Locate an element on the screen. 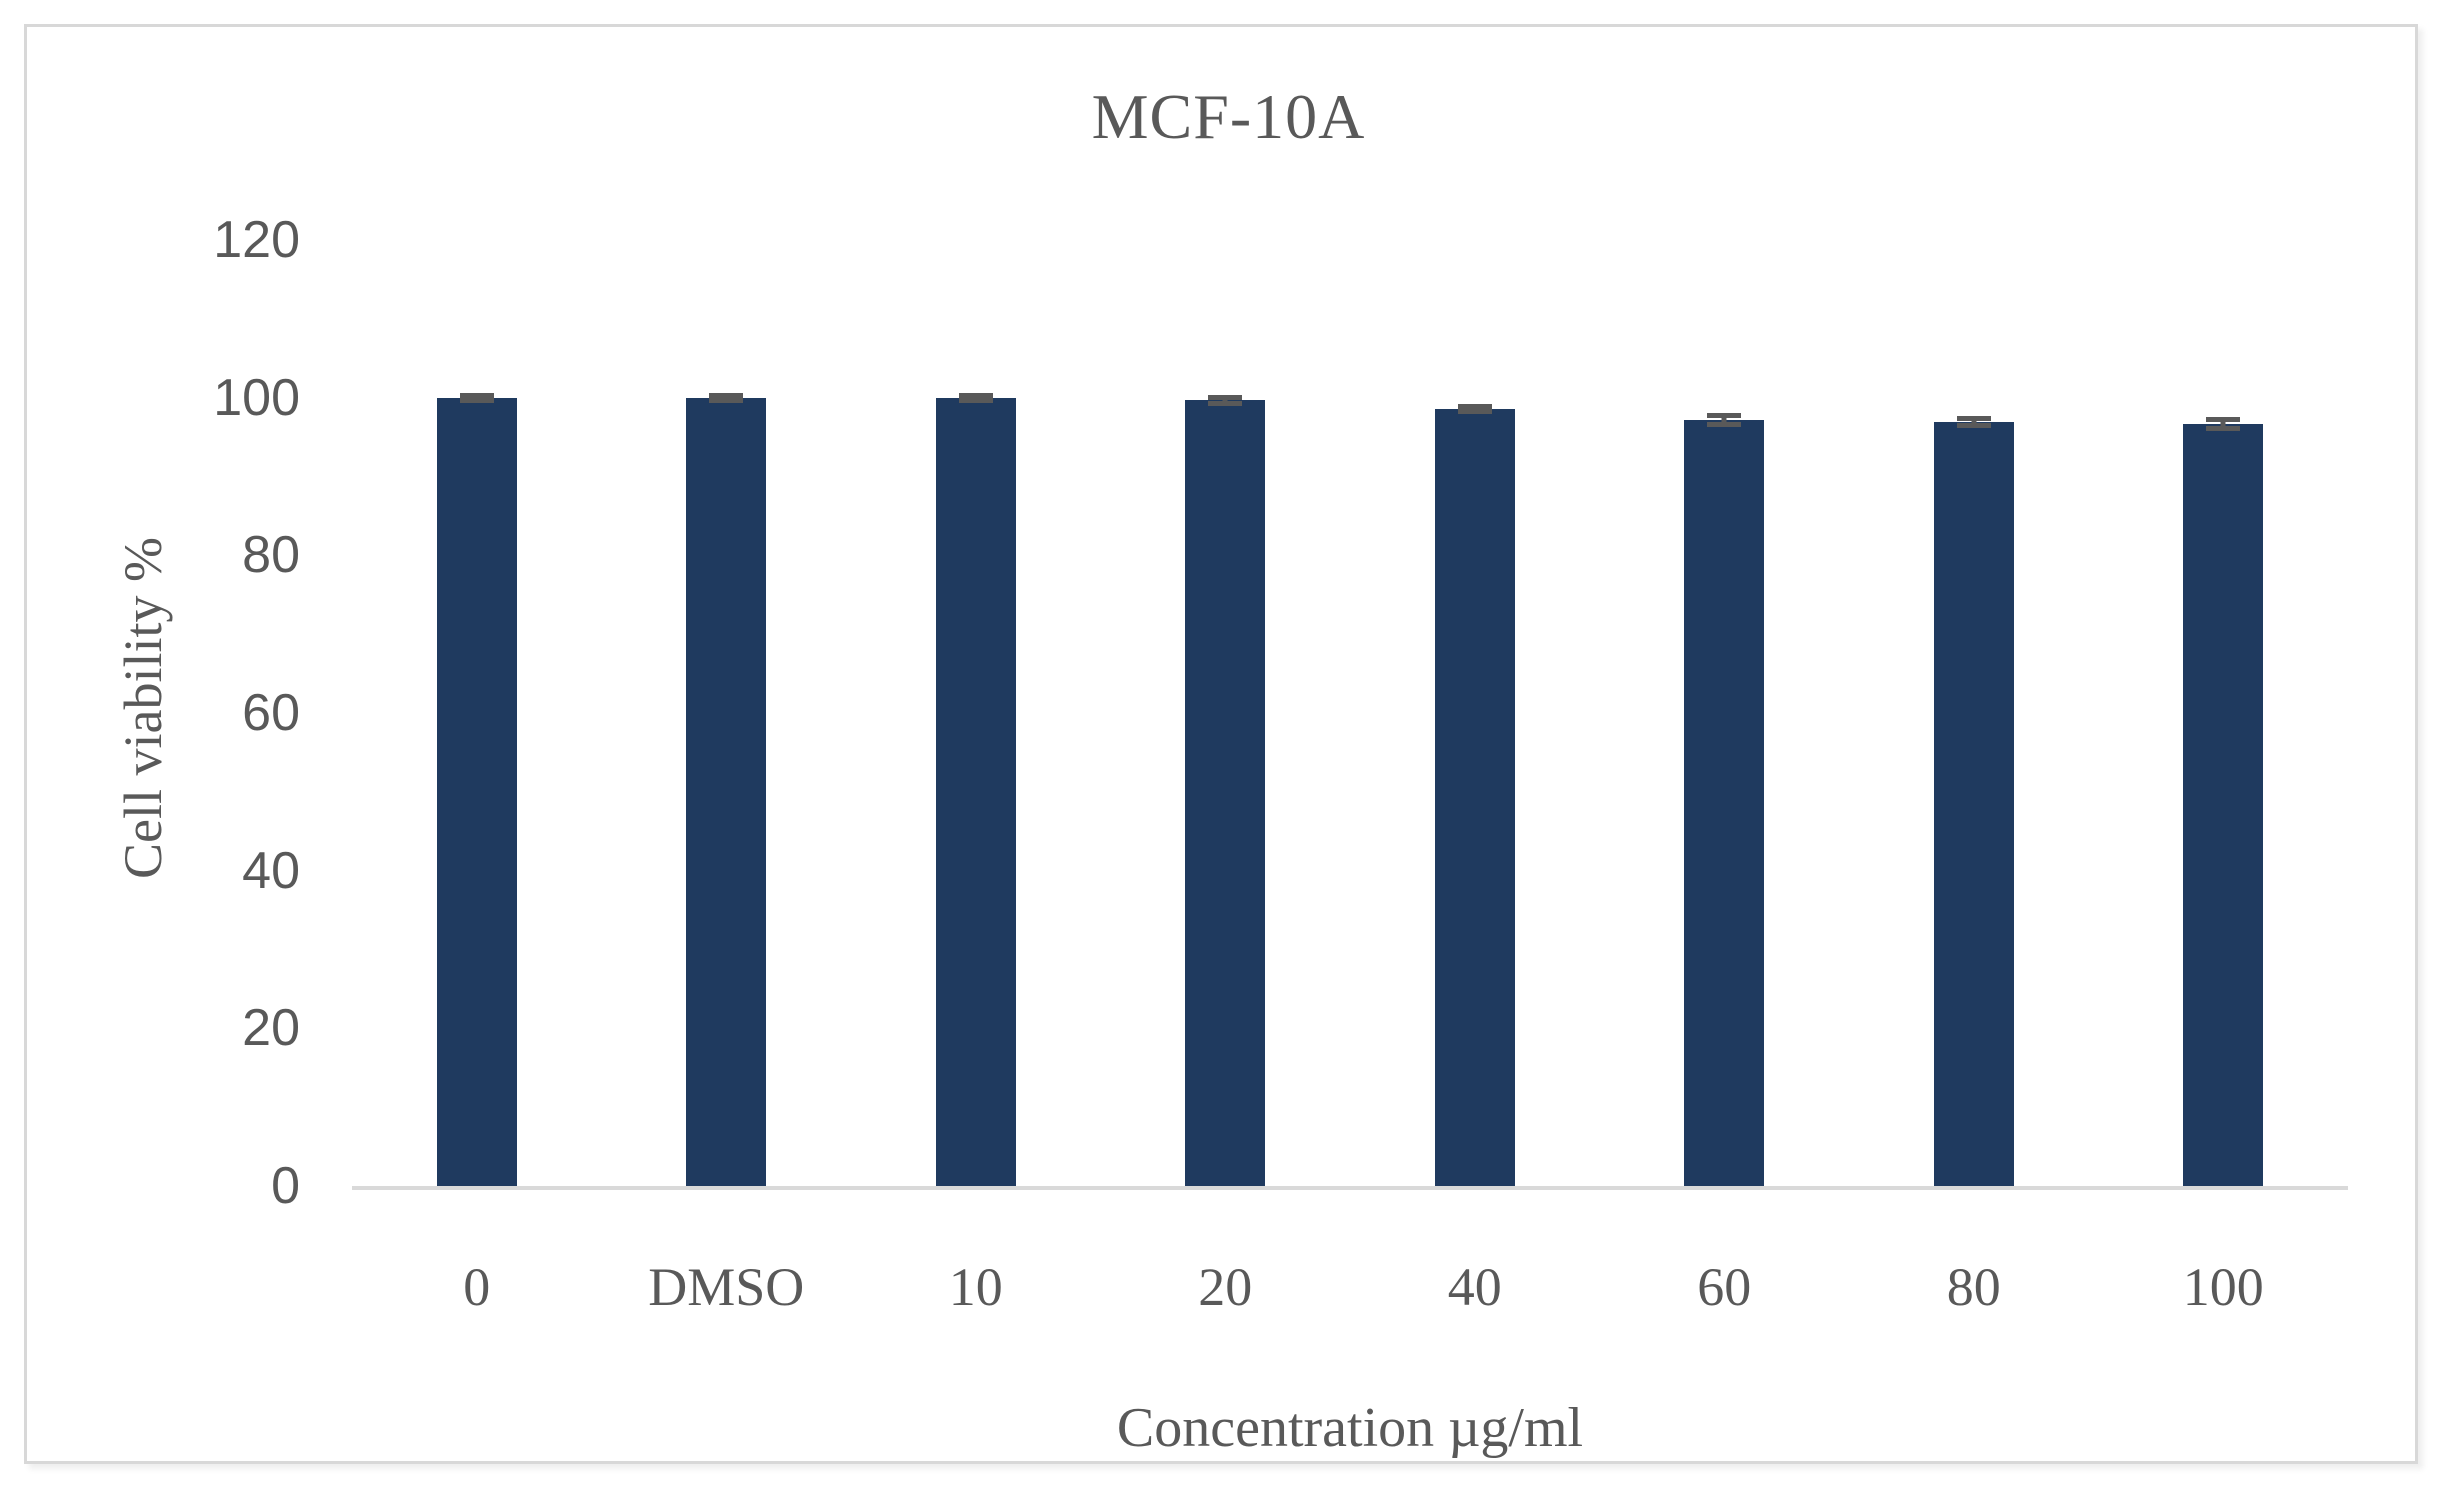 The width and height of the screenshot is (2457, 1502). y-tick-label: 0 is located at coordinates (285, 1186).